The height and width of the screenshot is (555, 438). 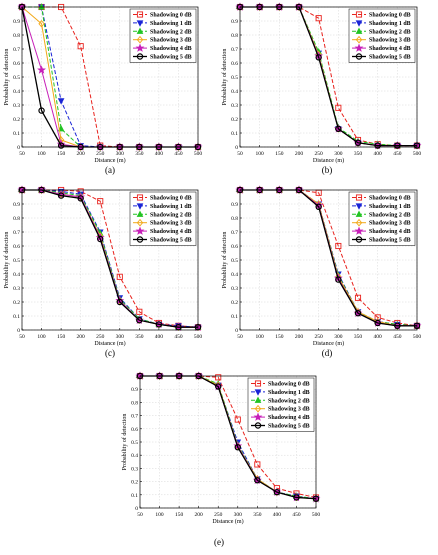 I want to click on legend-item: Shadowing 3 dB, so click(x=280, y=408).